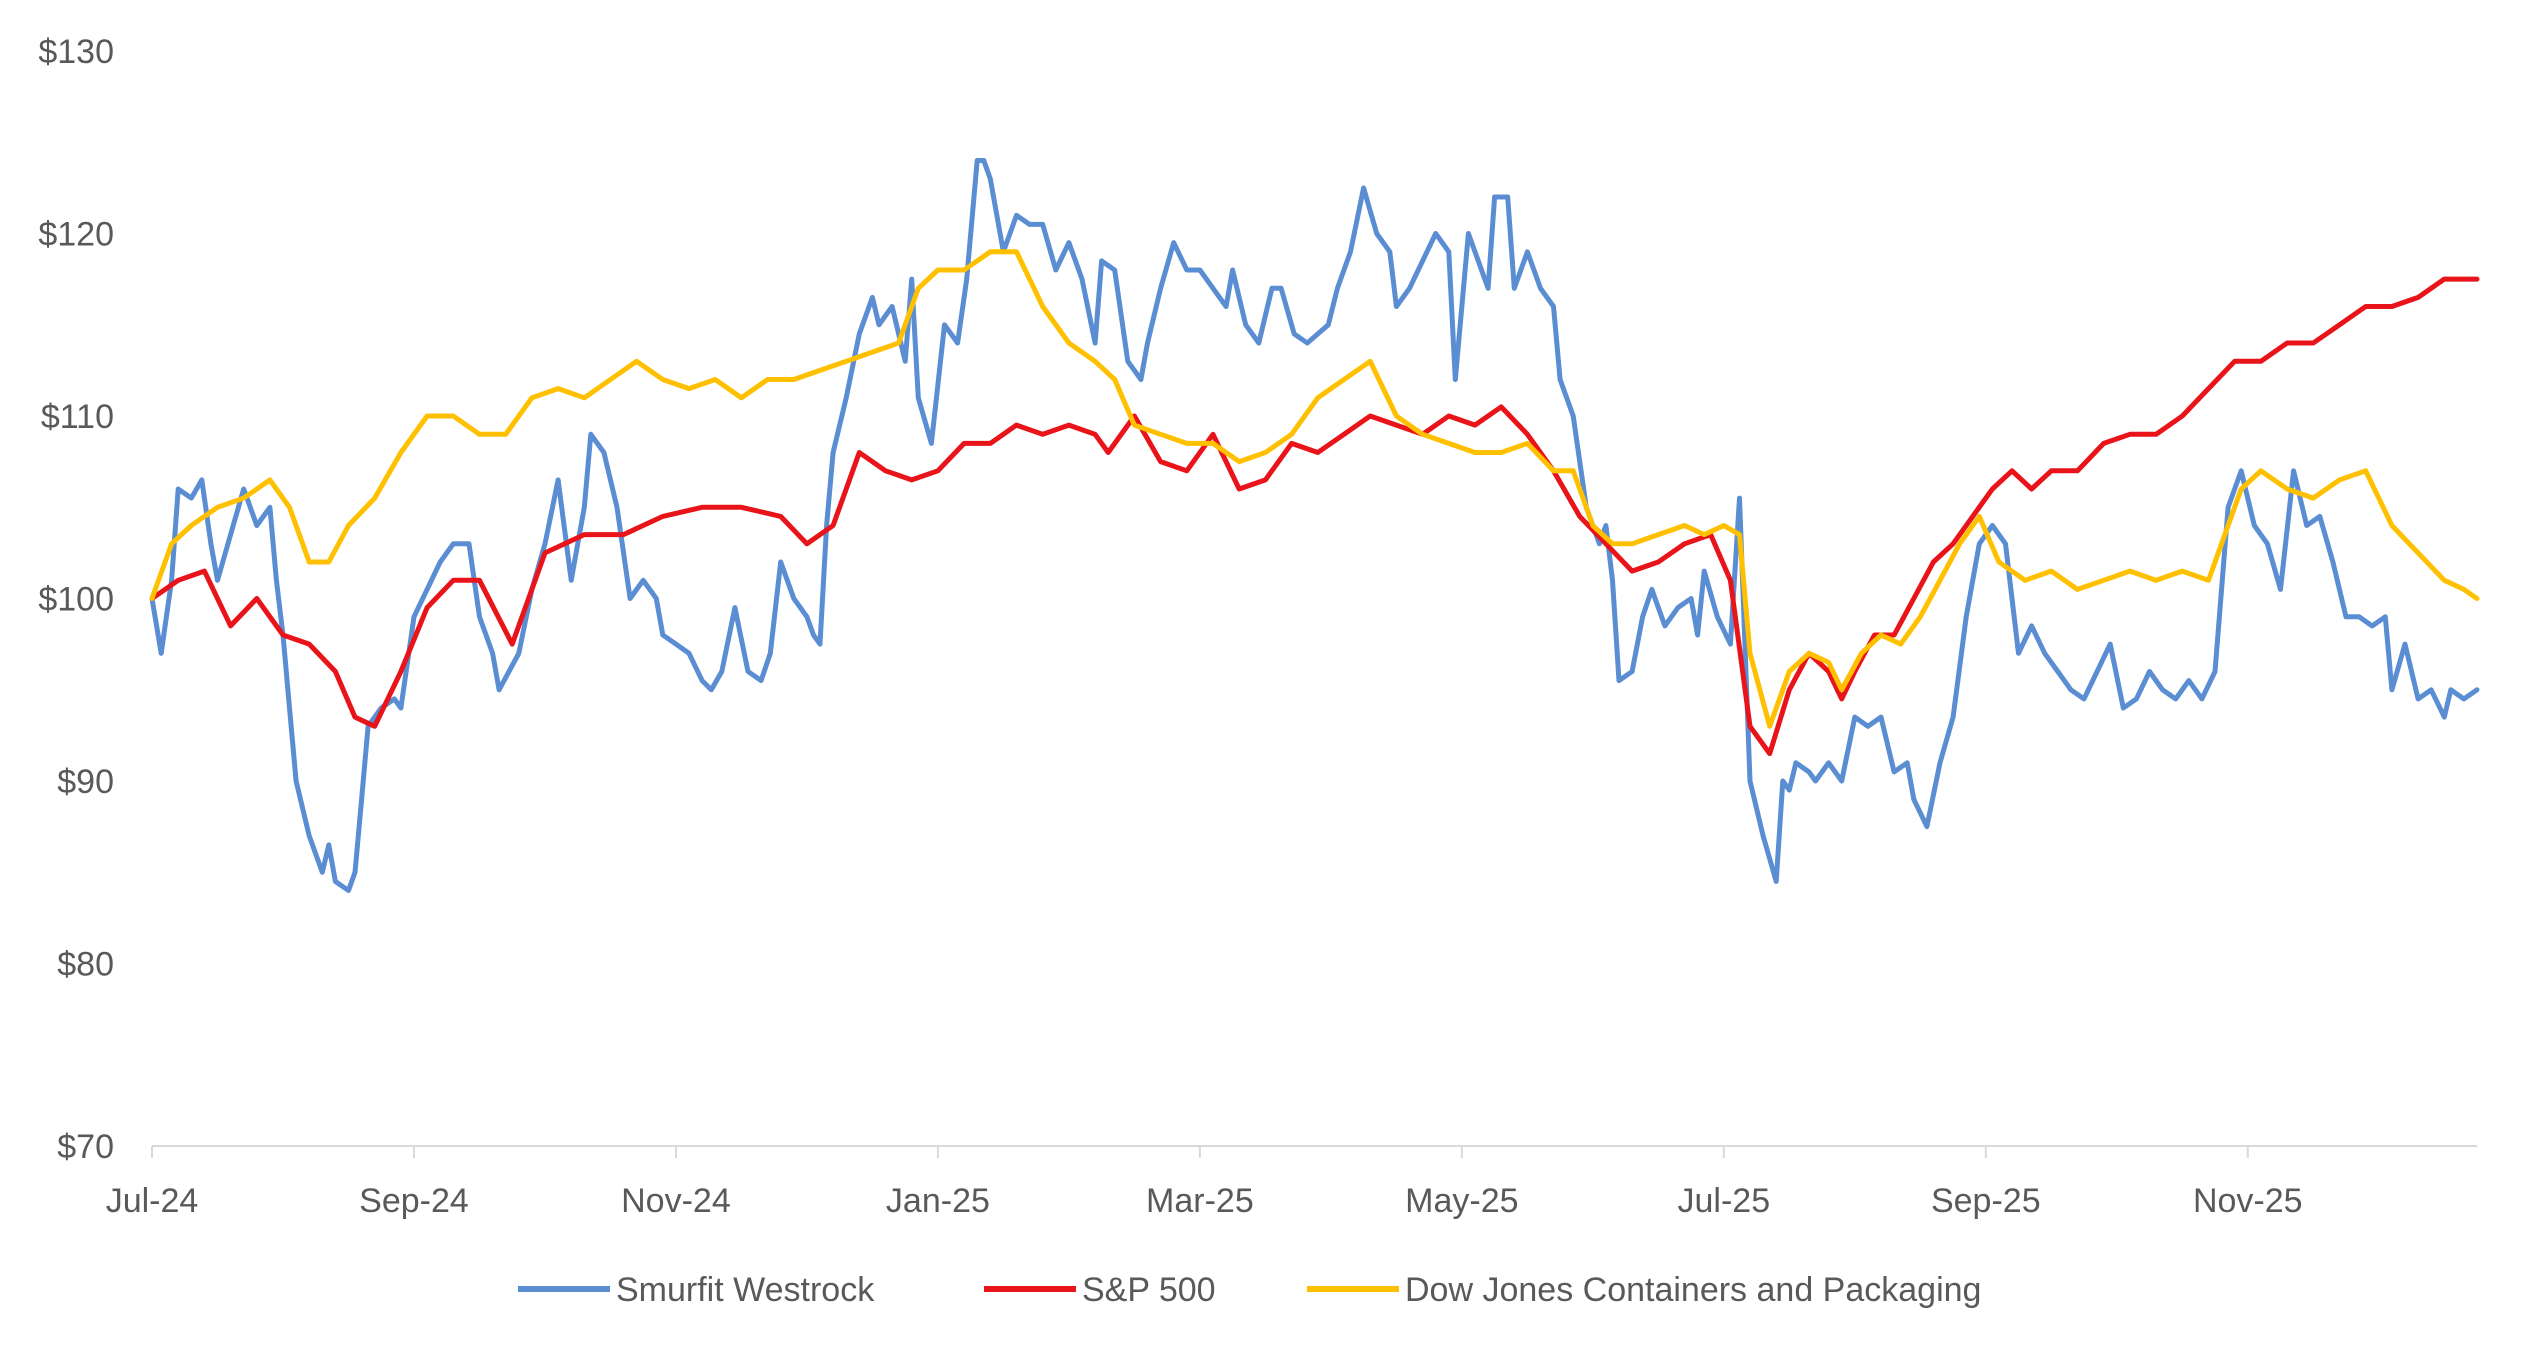  I want to click on legend-label: S&P 500, so click(1149, 1290).